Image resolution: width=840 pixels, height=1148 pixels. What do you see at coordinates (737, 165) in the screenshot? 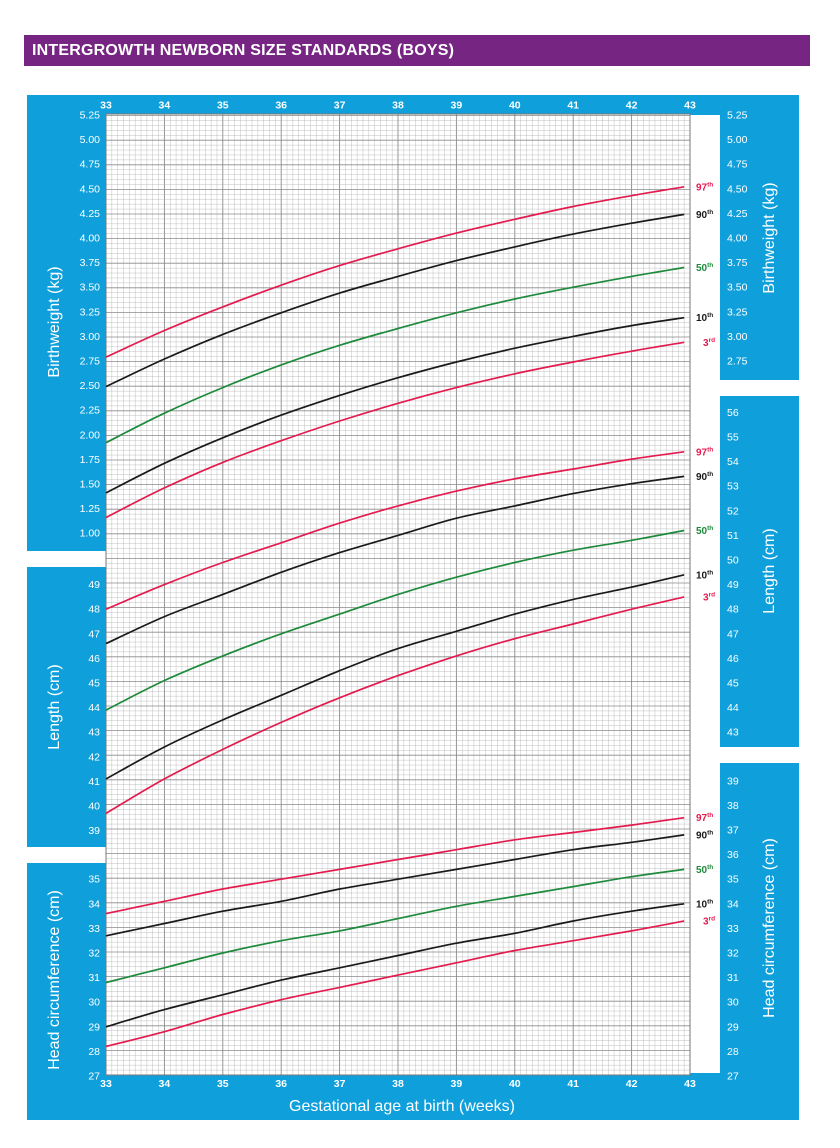
I see `y-tick-label-right: 4.75` at bounding box center [737, 165].